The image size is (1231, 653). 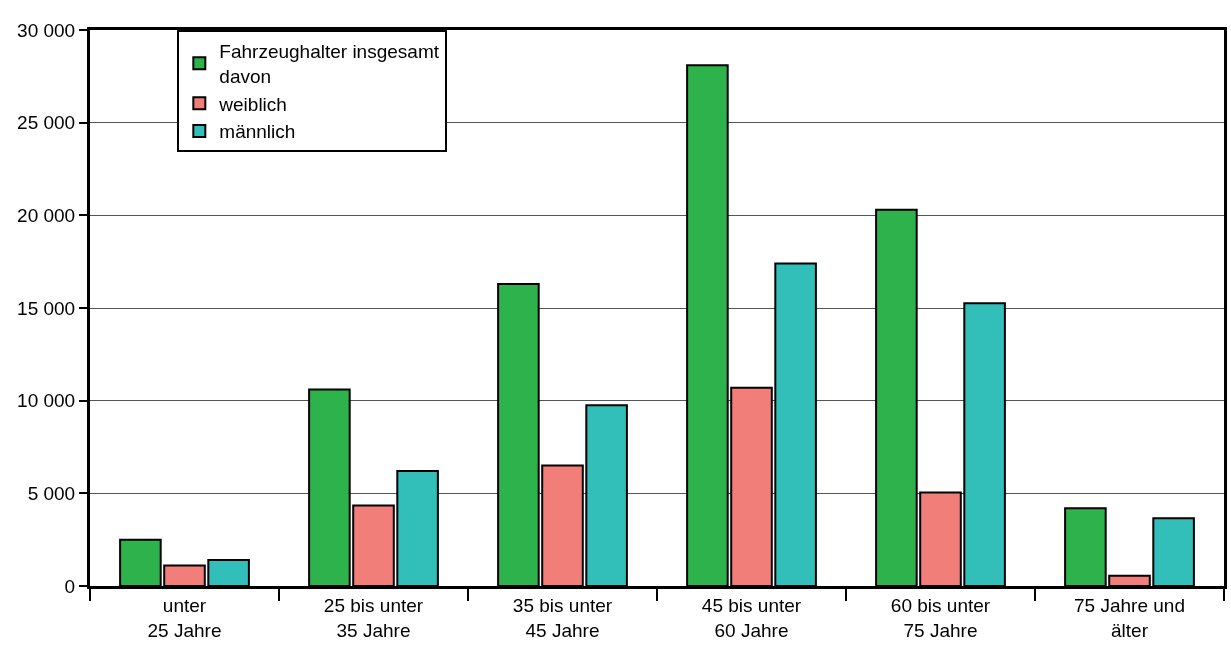 What do you see at coordinates (252, 104) in the screenshot?
I see `legend-label: weiblich` at bounding box center [252, 104].